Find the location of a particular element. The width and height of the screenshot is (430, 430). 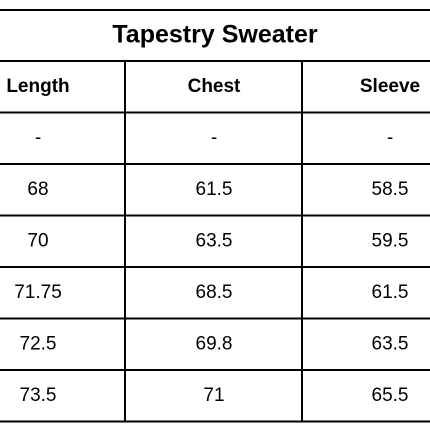

column-header: Sleeve is located at coordinates (390, 86).